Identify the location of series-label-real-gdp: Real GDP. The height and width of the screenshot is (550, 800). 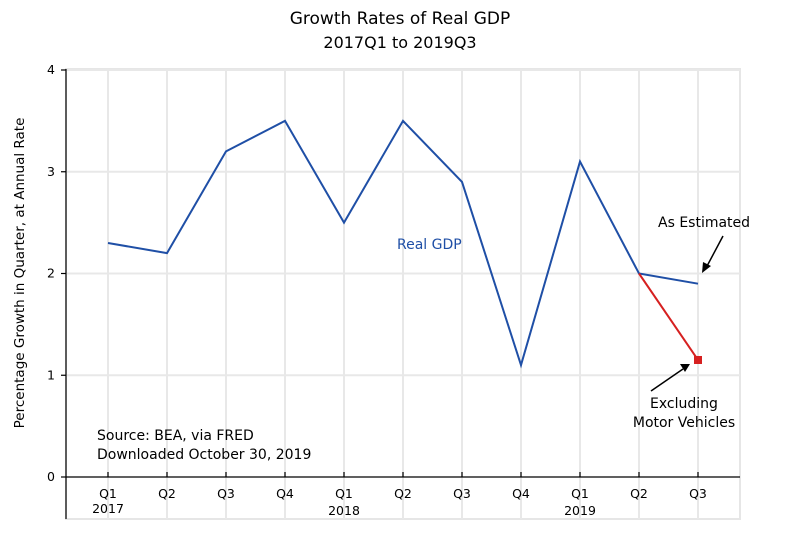
(429, 245).